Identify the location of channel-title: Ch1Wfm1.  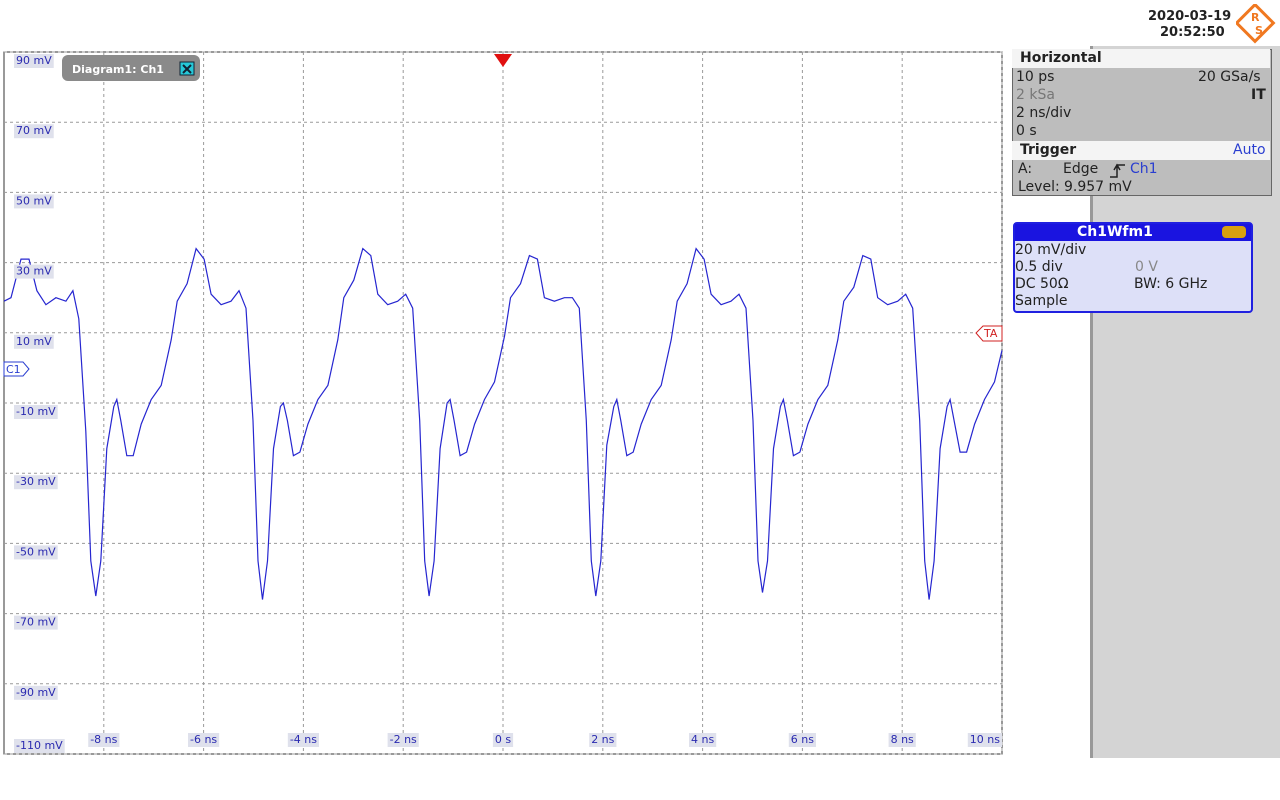
(1115, 232).